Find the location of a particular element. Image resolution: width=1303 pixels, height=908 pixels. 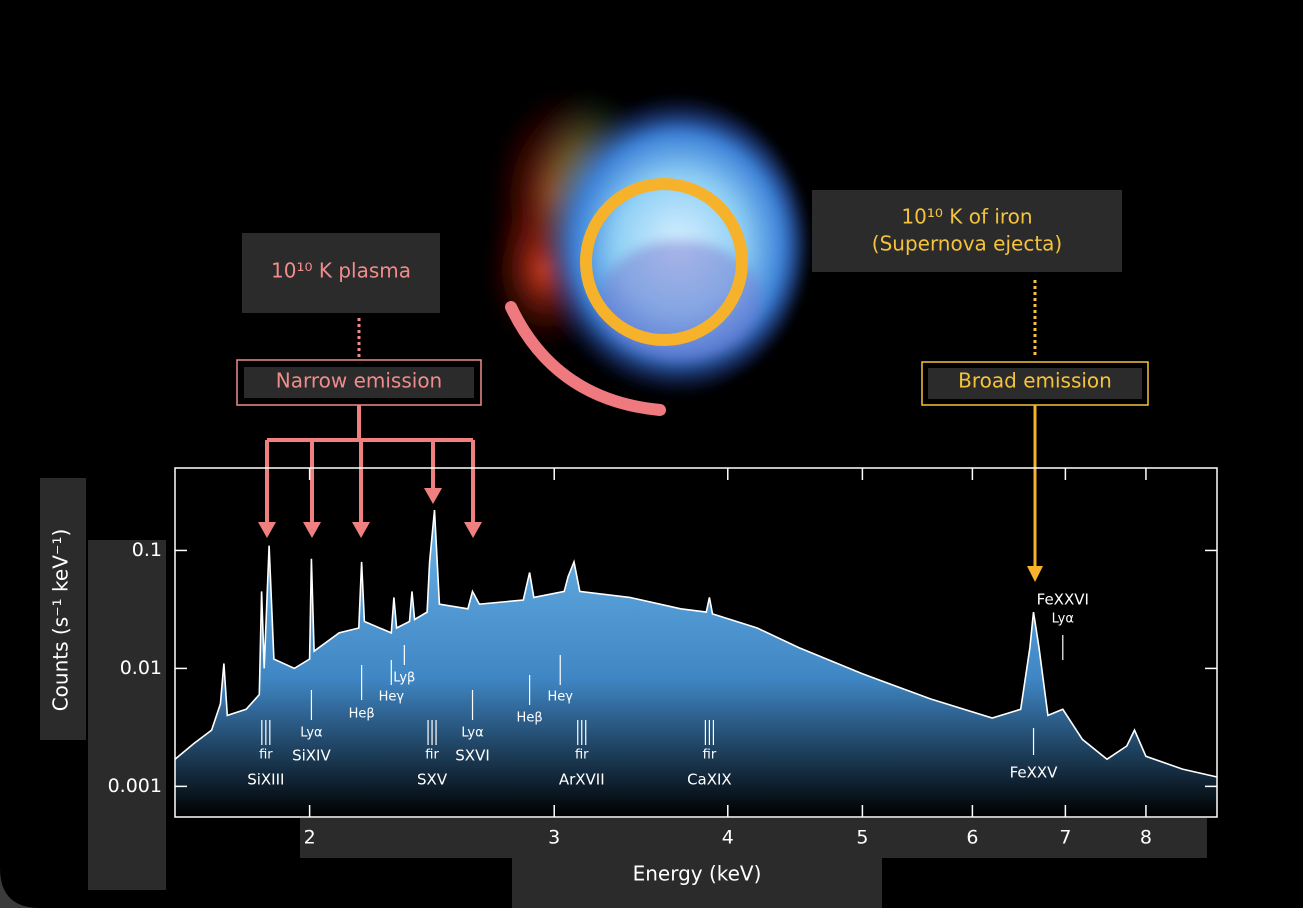

narrow-arrows is located at coordinates (370, 463).